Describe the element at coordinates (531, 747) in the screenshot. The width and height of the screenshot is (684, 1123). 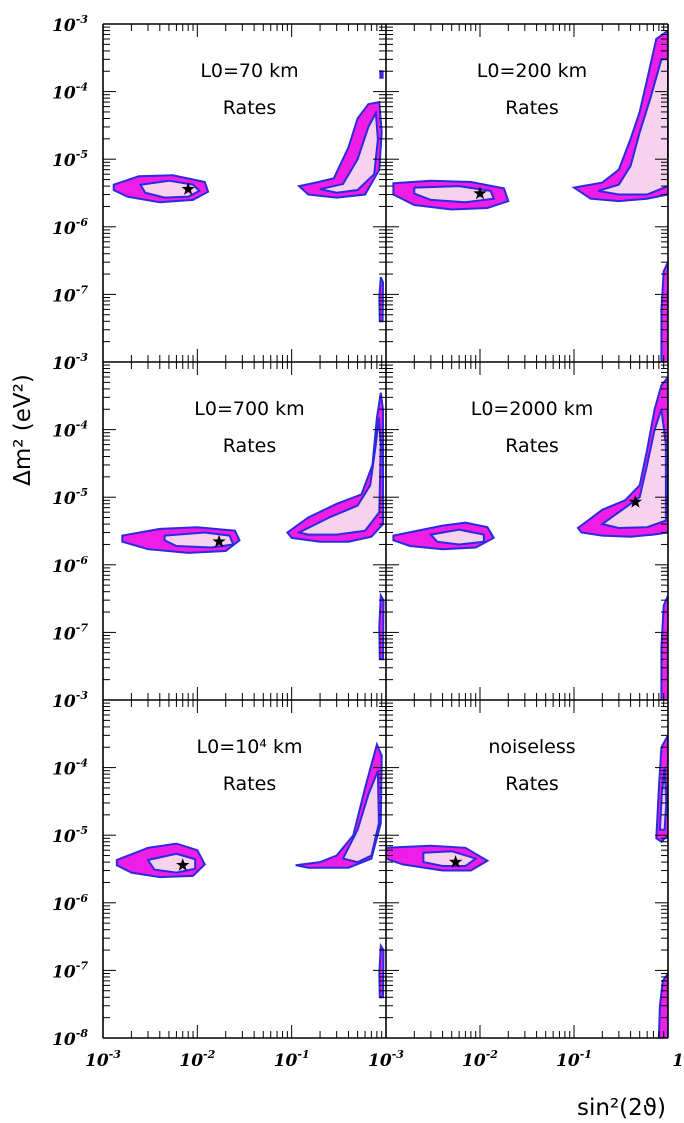
I see `panel-title: noiseless` at that location.